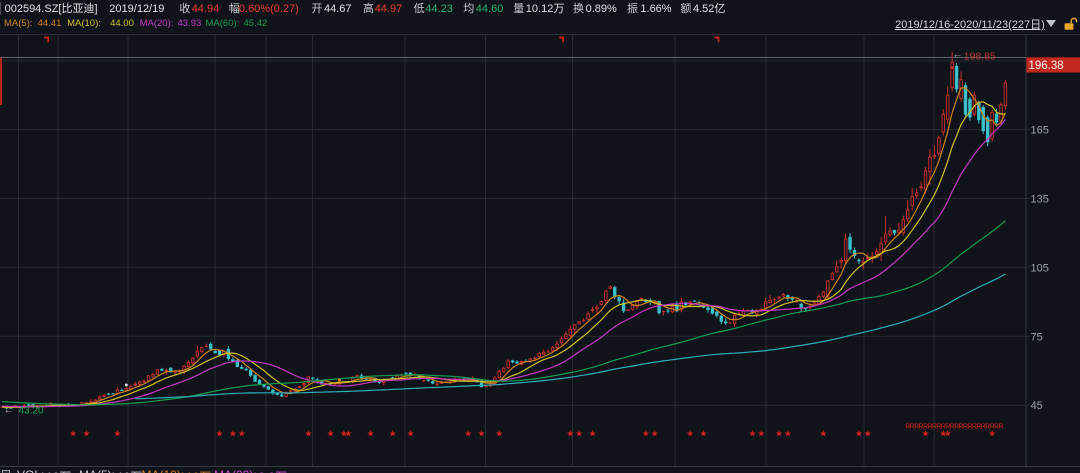  What do you see at coordinates (1, 81) in the screenshot?
I see `left-edge-candle-fragment` at bounding box center [1, 81].